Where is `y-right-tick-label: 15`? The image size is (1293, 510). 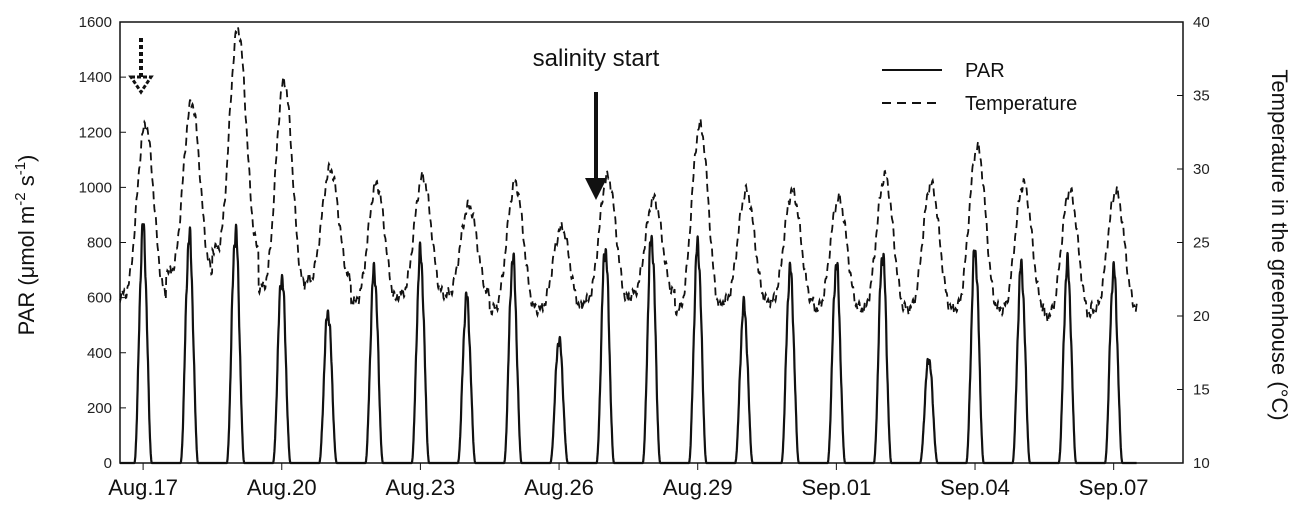
y-right-tick-label: 15 is located at coordinates (1201, 390).